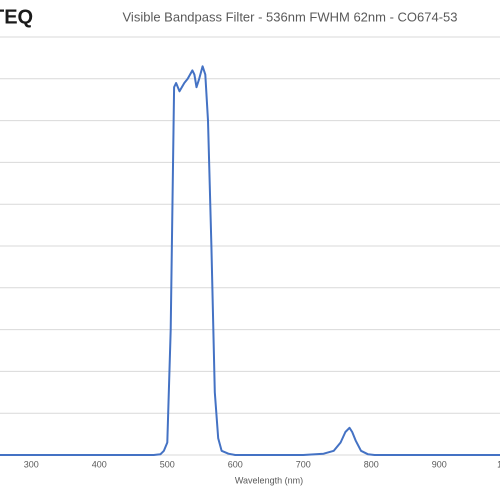  What do you see at coordinates (269, 480) in the screenshot?
I see `x-axis-label: Wavelength (nm)` at bounding box center [269, 480].